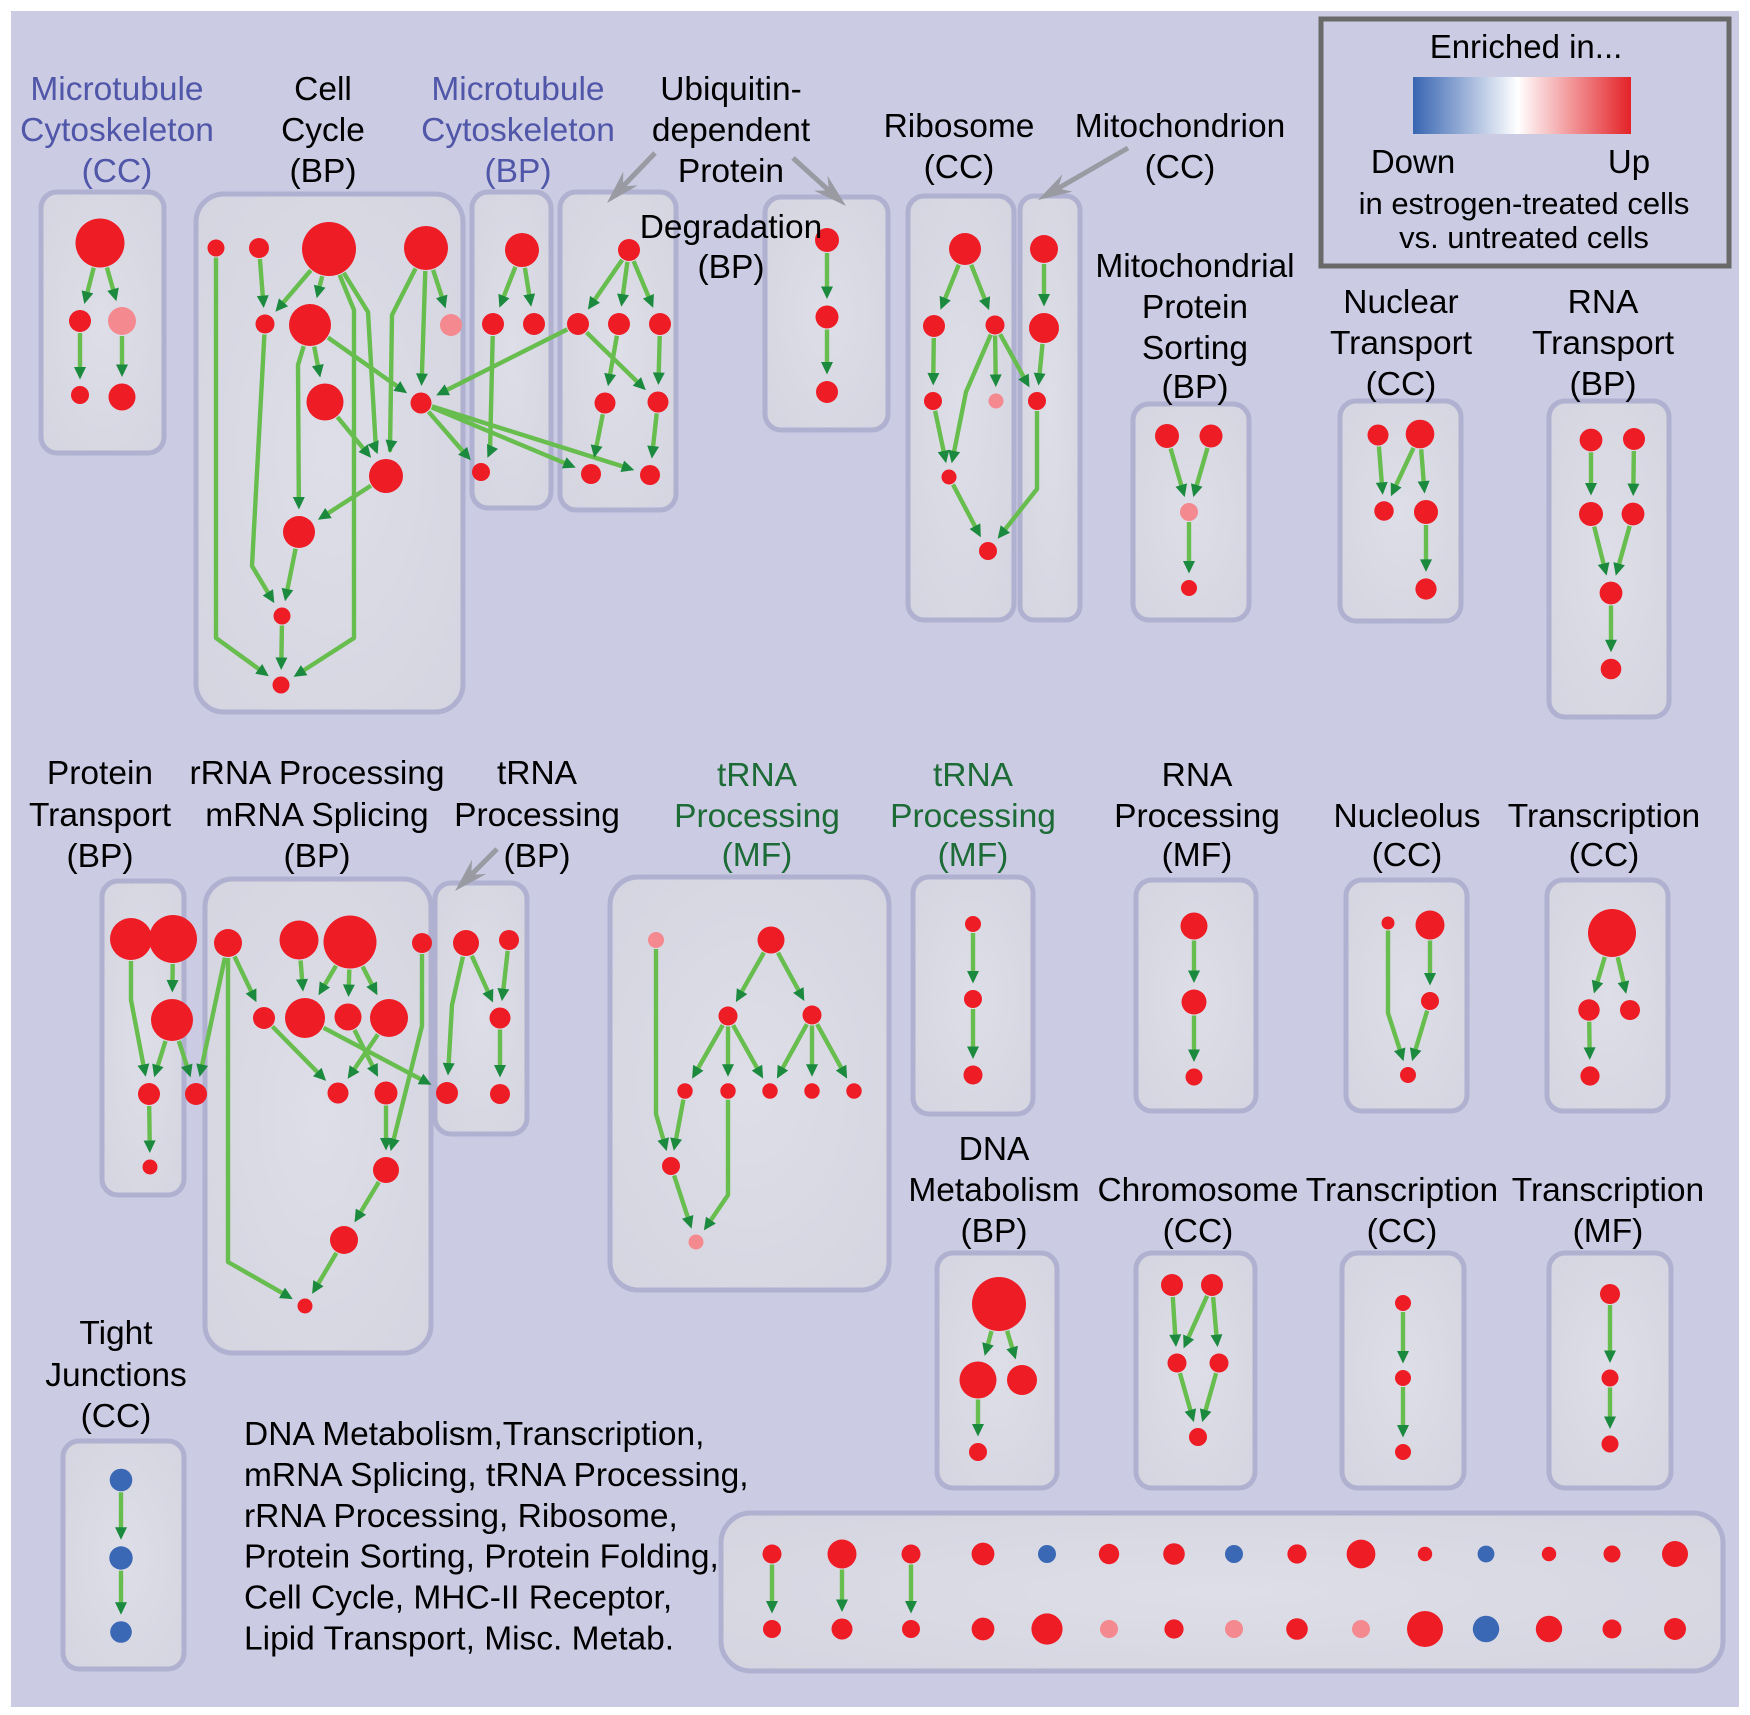 The image size is (1750, 1715). What do you see at coordinates (316, 815) in the screenshot?
I see `svg-text: mRNA Splicing` at bounding box center [316, 815].